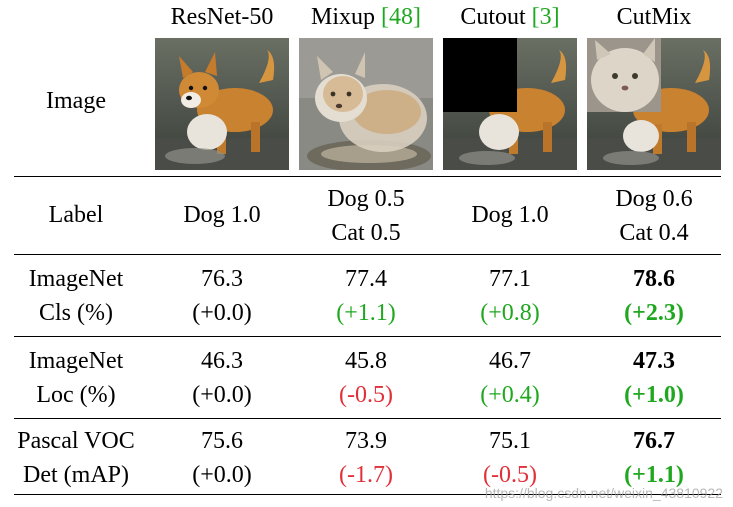  I want to click on row-label-cls: ImageNet Cls (%), so click(76, 296).